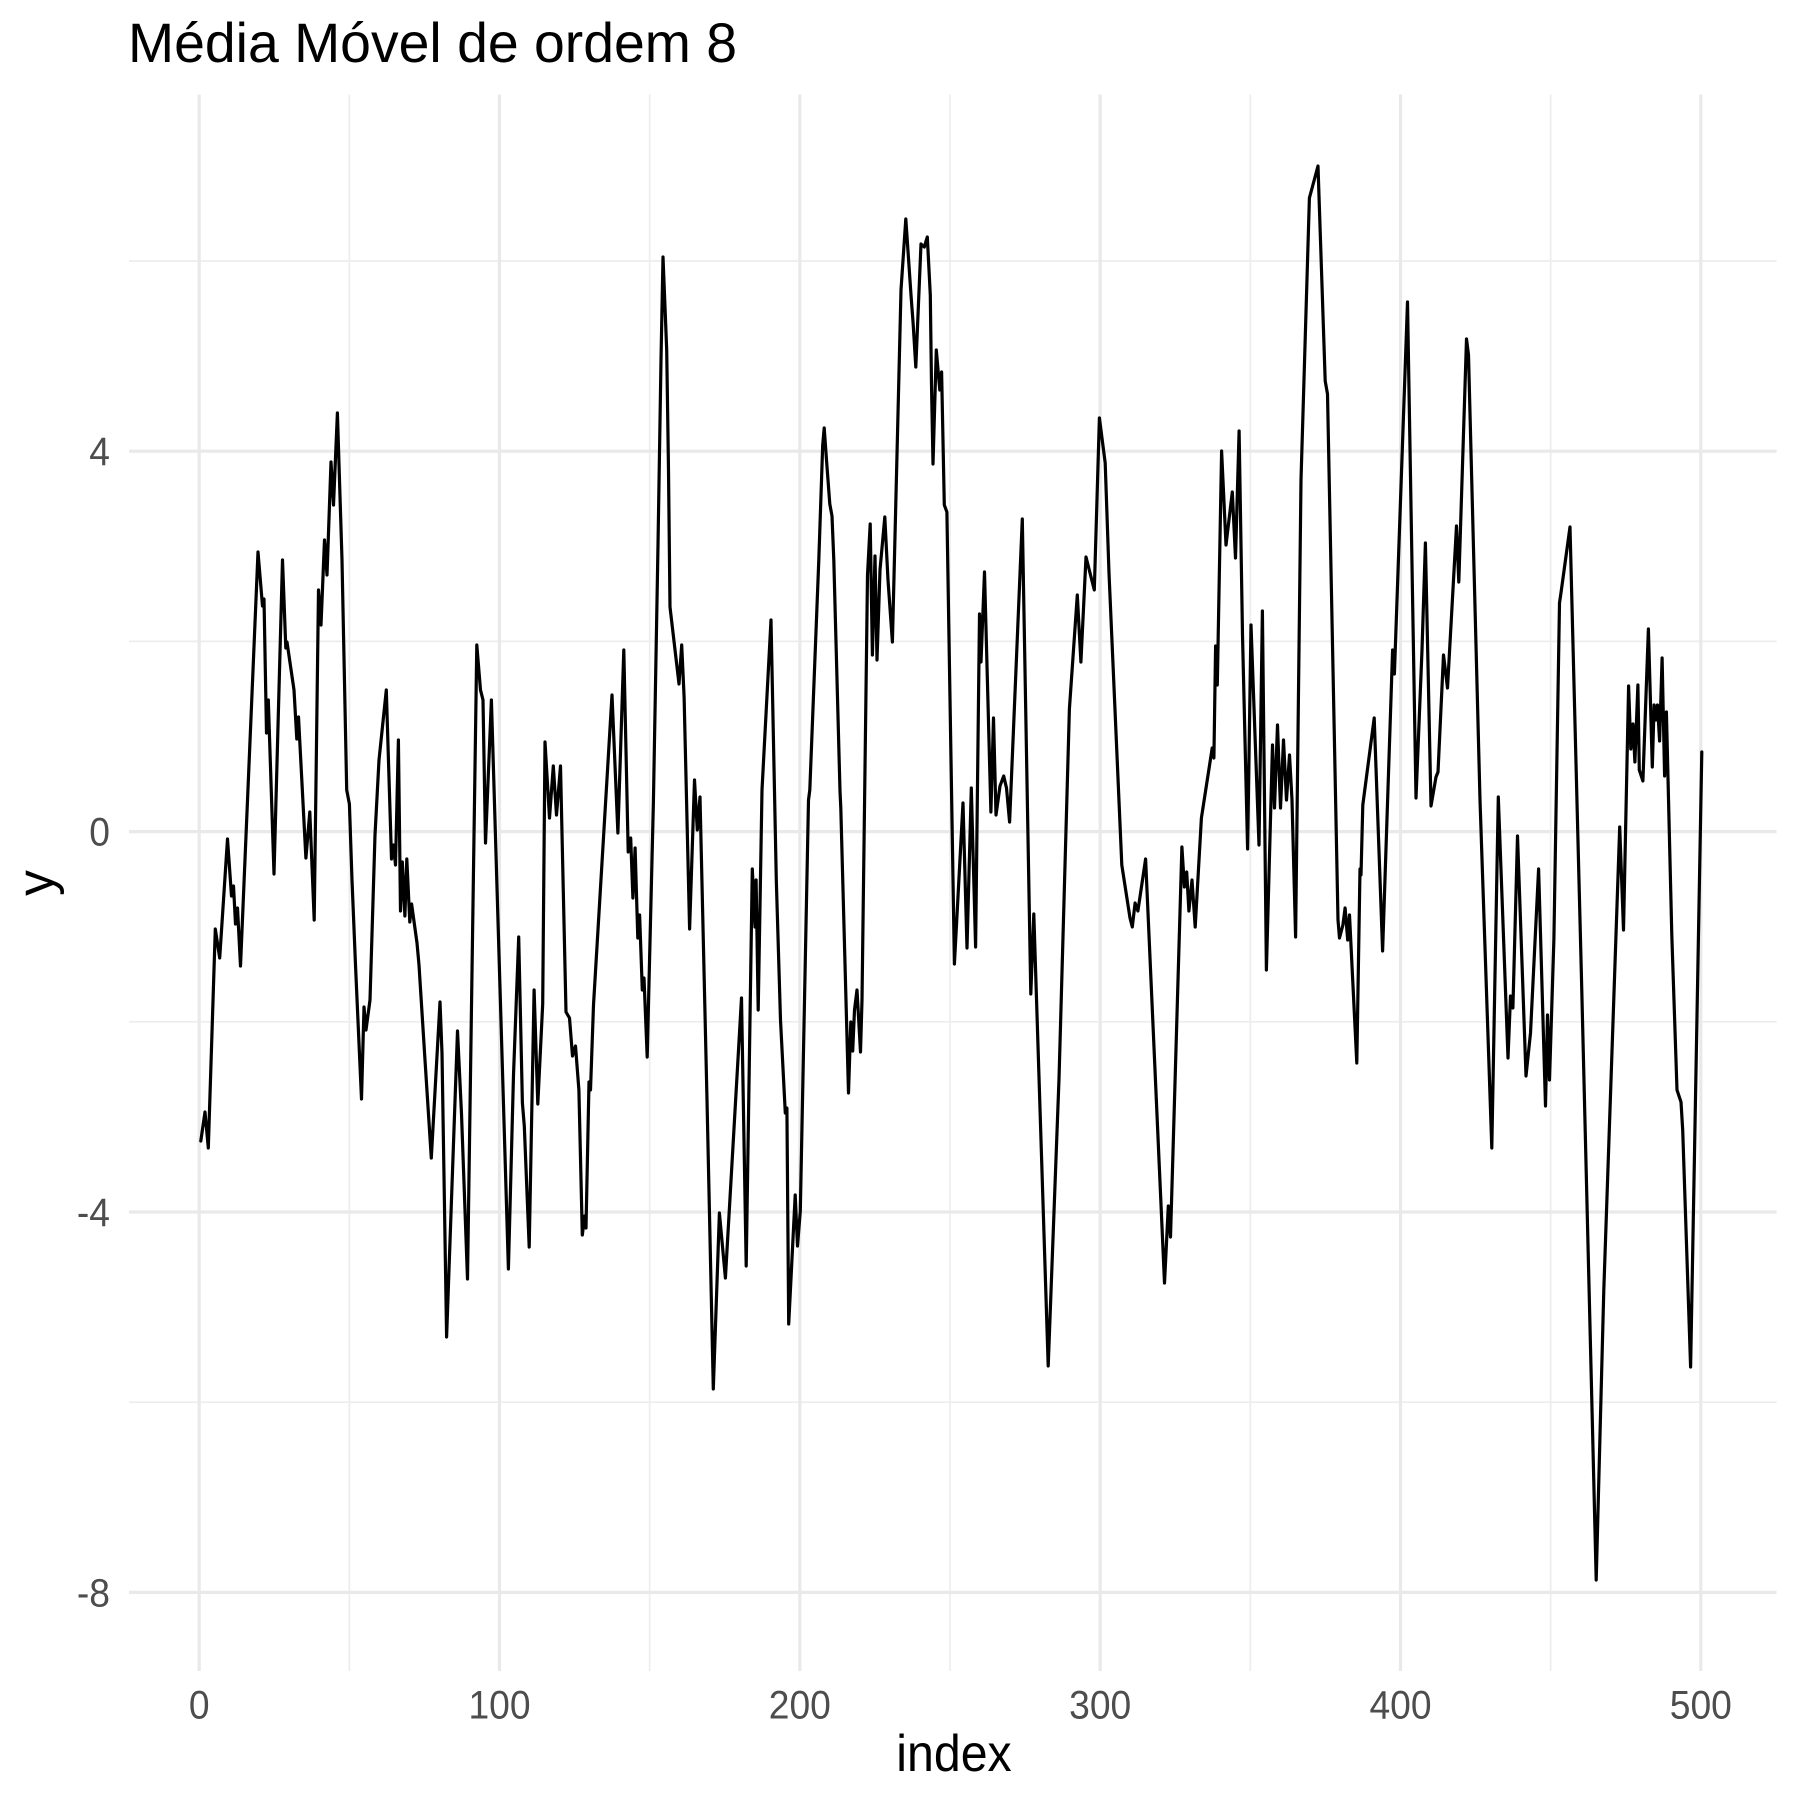 Image resolution: width=1800 pixels, height=1800 pixels. What do you see at coordinates (1100, 1705) in the screenshot?
I see `svg-text: 300` at bounding box center [1100, 1705].